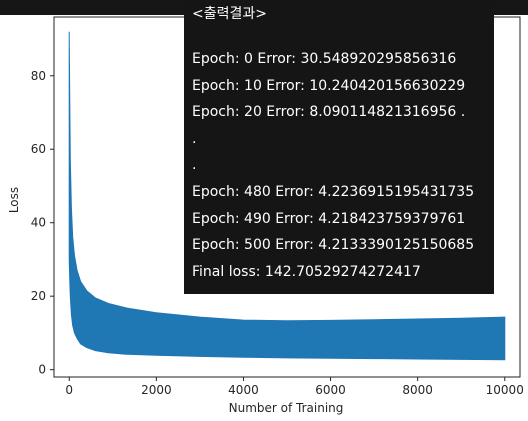 This screenshot has height=421, width=528. Describe the element at coordinates (69, 390) in the screenshot. I see `x-tick-label: 0` at that location.